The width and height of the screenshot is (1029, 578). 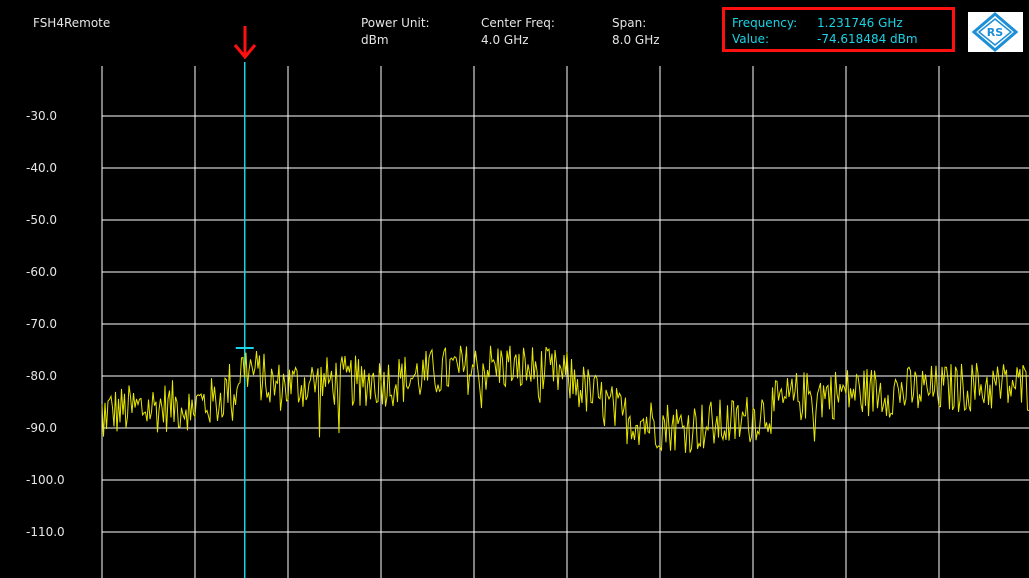 What do you see at coordinates (636, 40) in the screenshot?
I see `span-value: 8.0 GHz` at bounding box center [636, 40].